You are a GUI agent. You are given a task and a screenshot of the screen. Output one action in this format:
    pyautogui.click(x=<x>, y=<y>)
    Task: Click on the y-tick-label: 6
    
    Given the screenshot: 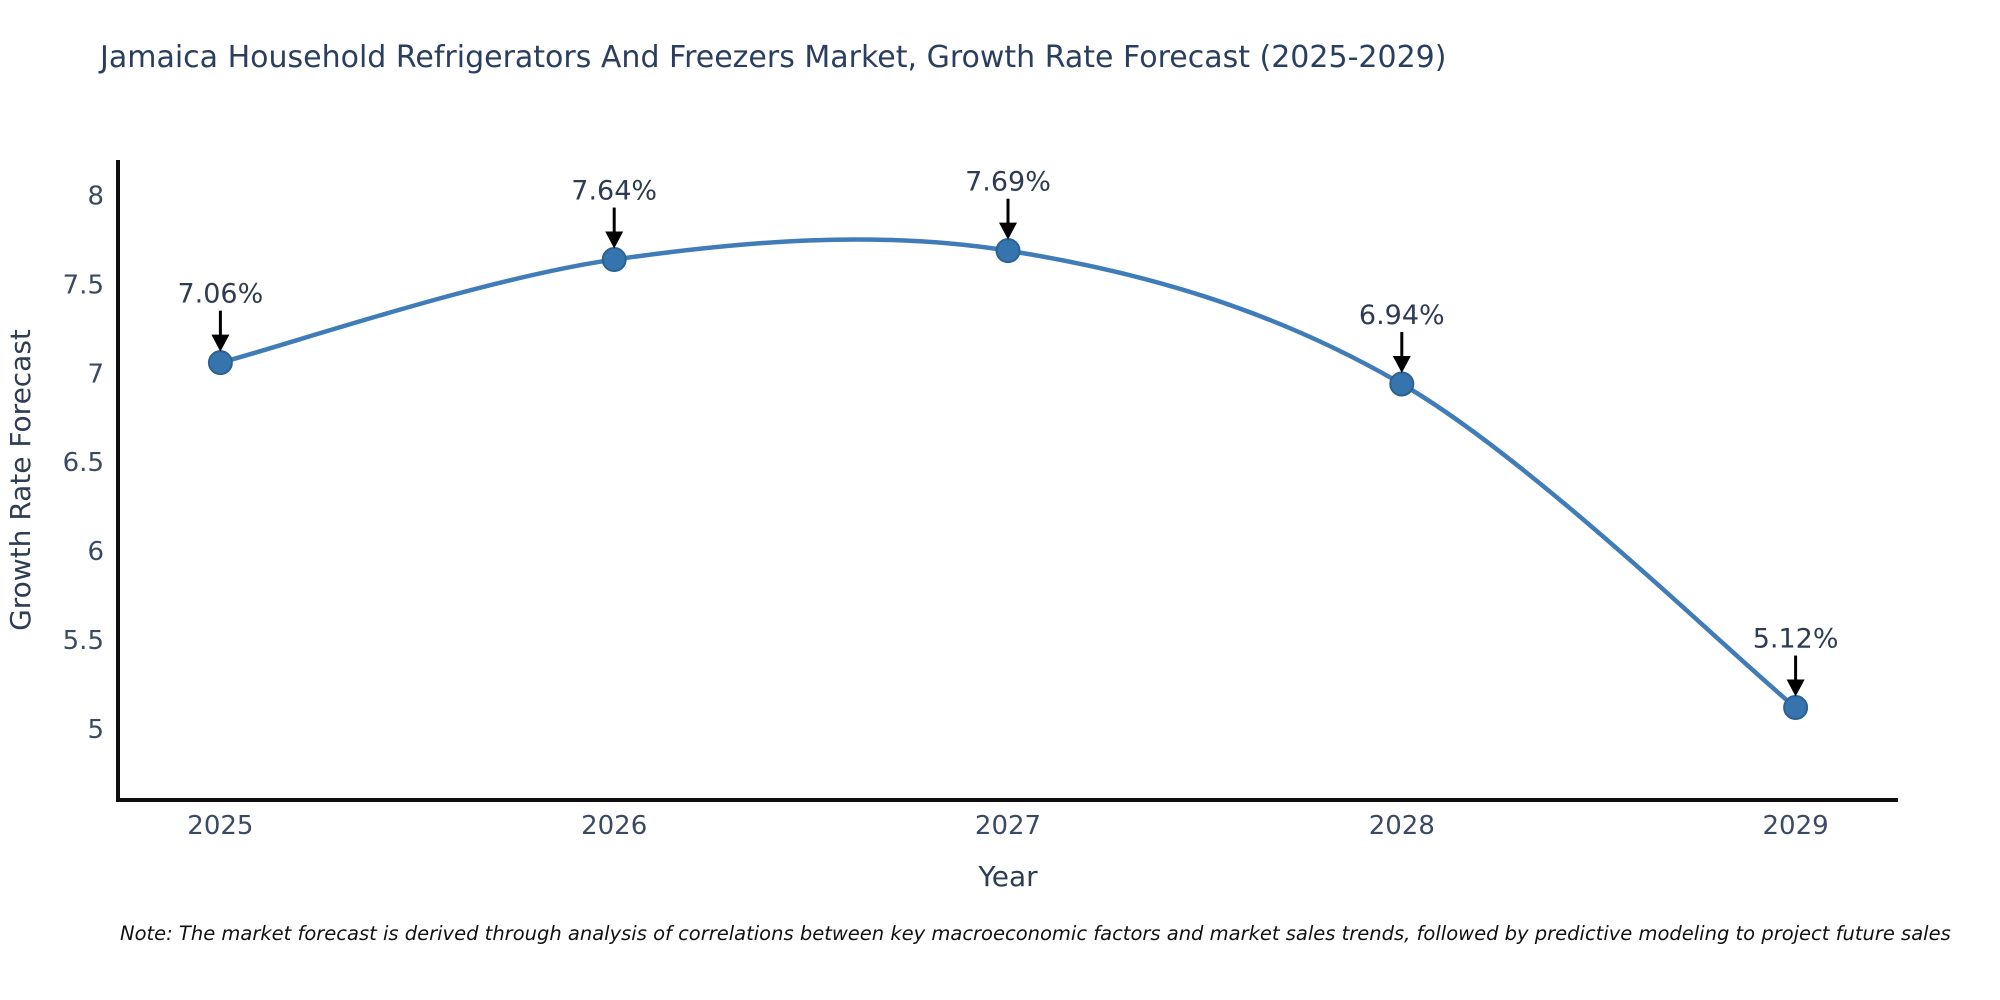 What is the action you would take?
    pyautogui.click(x=95, y=552)
    